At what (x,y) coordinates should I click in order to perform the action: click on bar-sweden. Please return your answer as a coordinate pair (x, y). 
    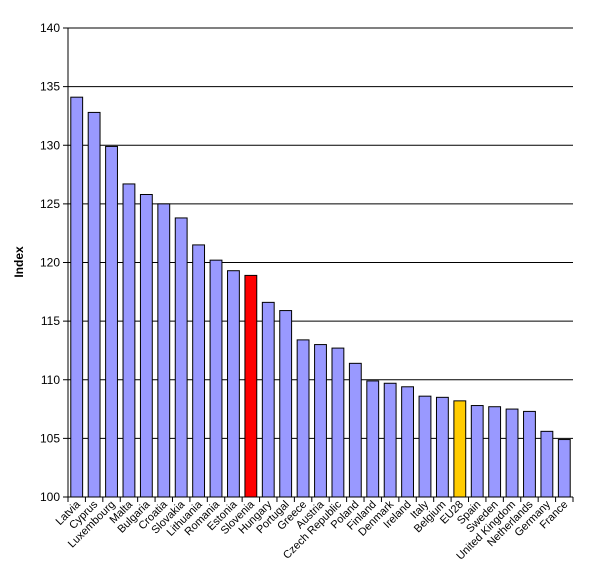
    Looking at the image, I should click on (495, 452).